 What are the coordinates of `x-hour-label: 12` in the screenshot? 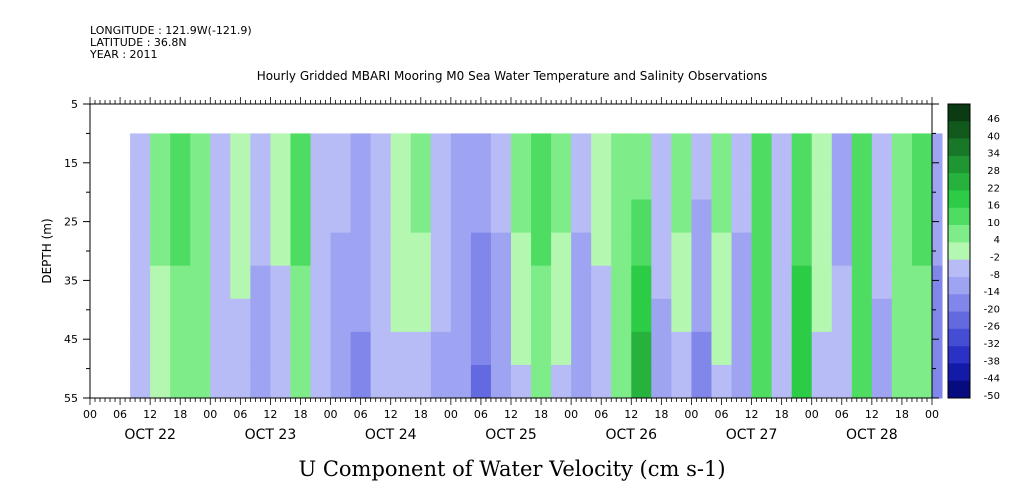 It's located at (391, 414).